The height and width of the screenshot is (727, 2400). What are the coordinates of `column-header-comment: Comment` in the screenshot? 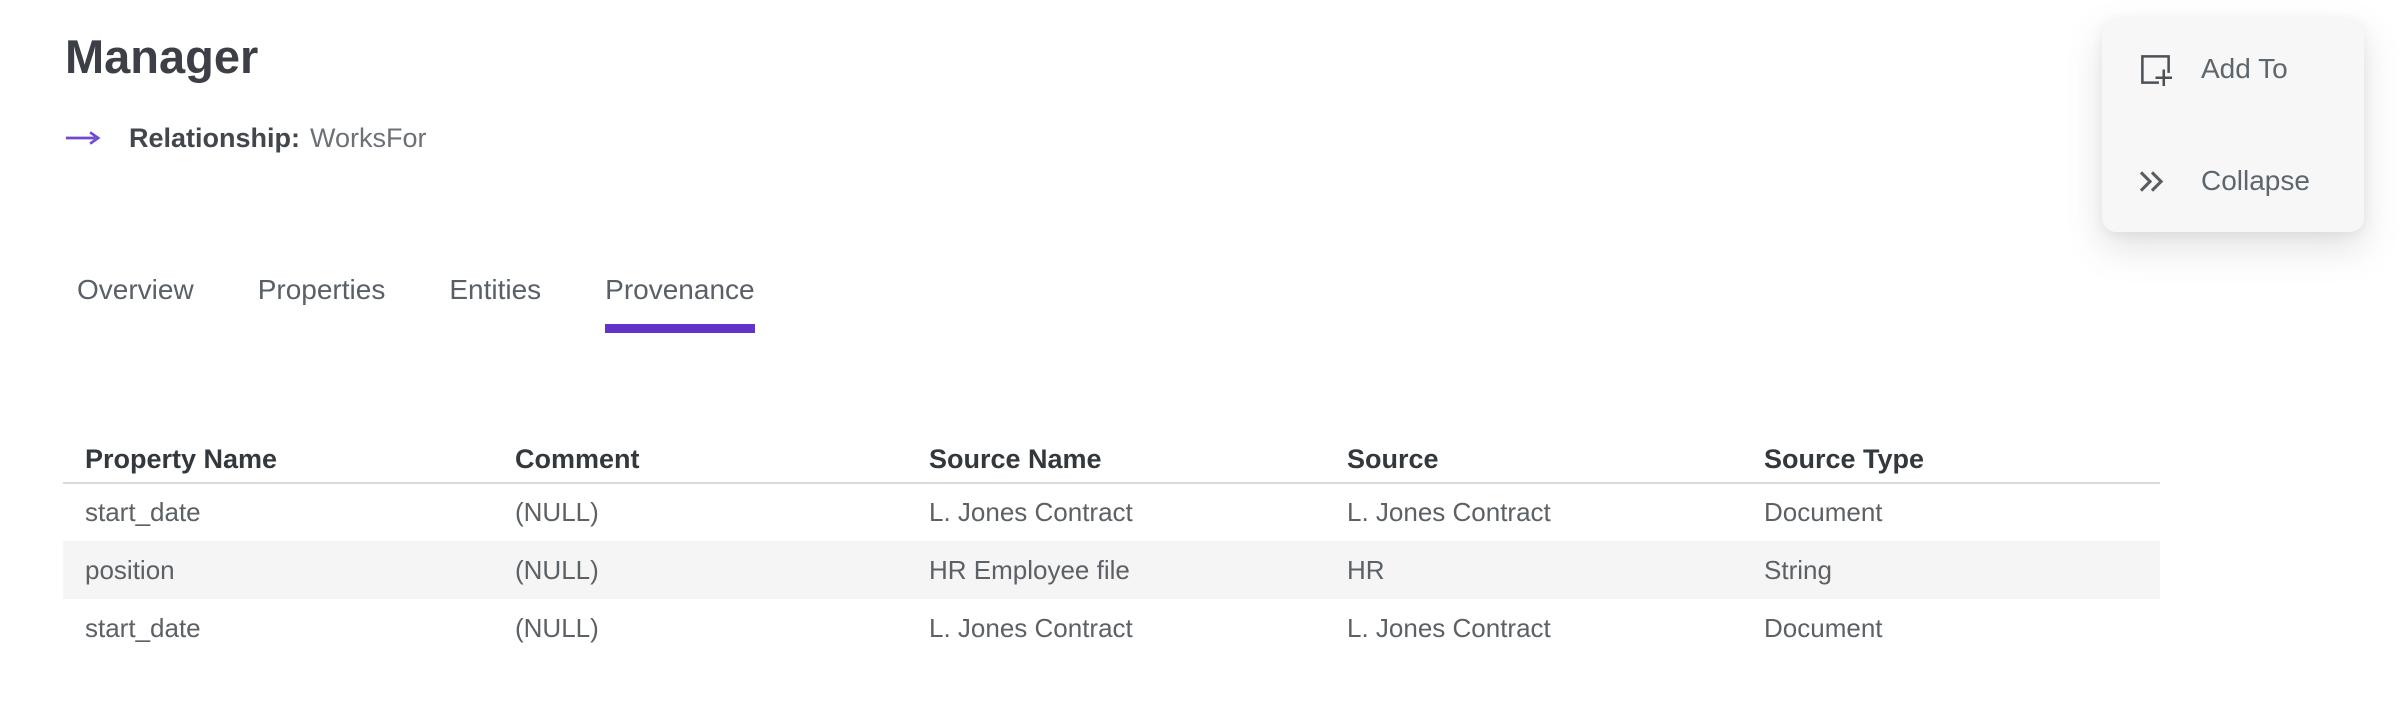 It's located at (700, 450).